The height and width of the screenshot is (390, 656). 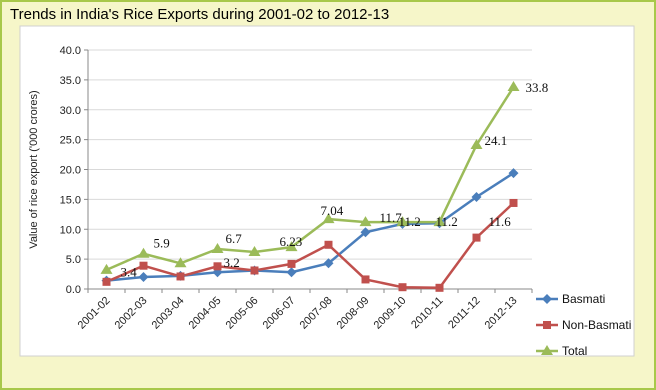 What do you see at coordinates (547, 350) in the screenshot?
I see `legend-marker-total` at bounding box center [547, 350].